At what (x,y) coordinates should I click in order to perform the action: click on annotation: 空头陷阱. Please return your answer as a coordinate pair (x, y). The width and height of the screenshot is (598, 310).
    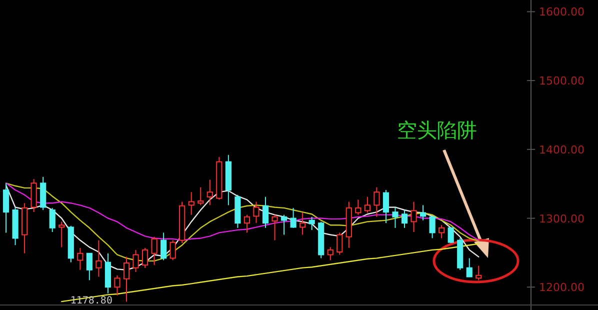
    Looking at the image, I should click on (437, 130).